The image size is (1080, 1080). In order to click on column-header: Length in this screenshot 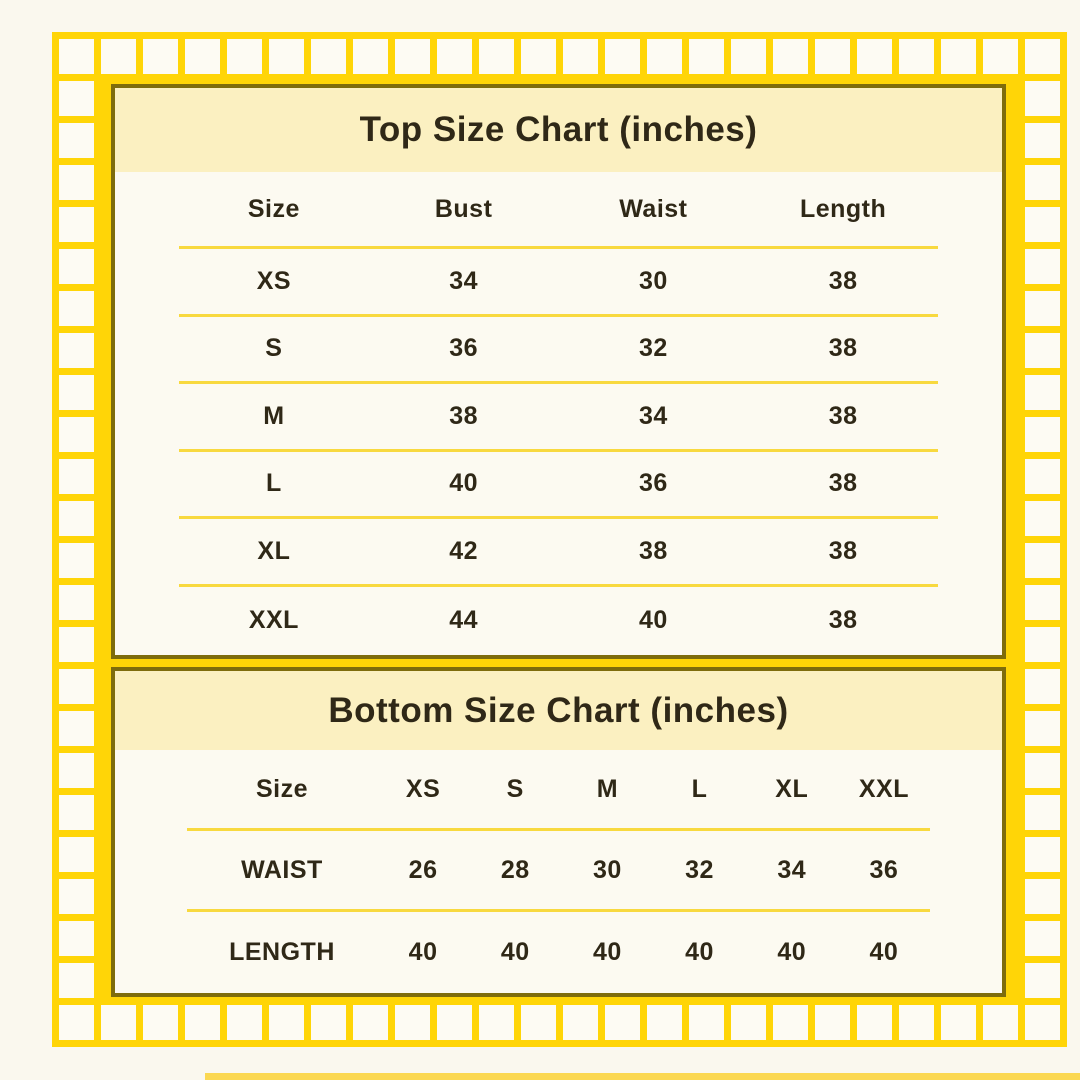, I will do `click(843, 208)`.